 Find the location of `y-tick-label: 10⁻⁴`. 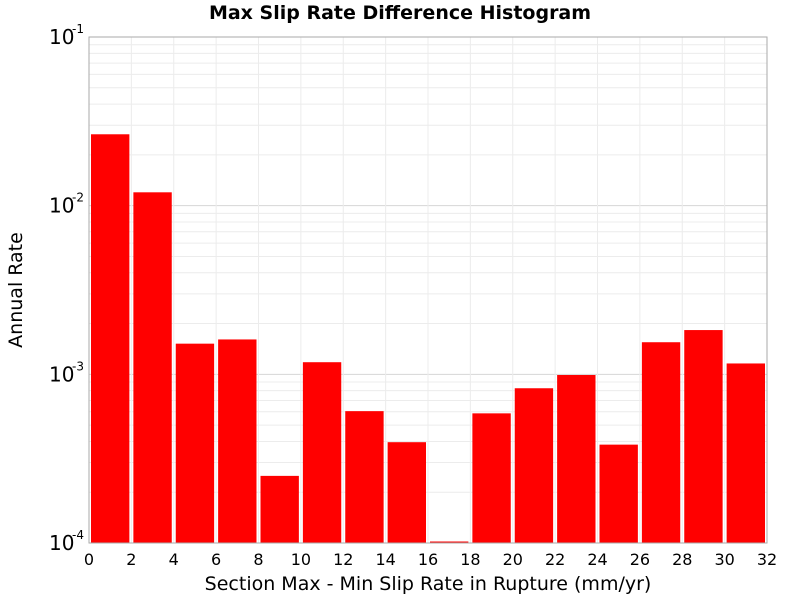

y-tick-label: 10⁻⁴ is located at coordinates (66, 541).